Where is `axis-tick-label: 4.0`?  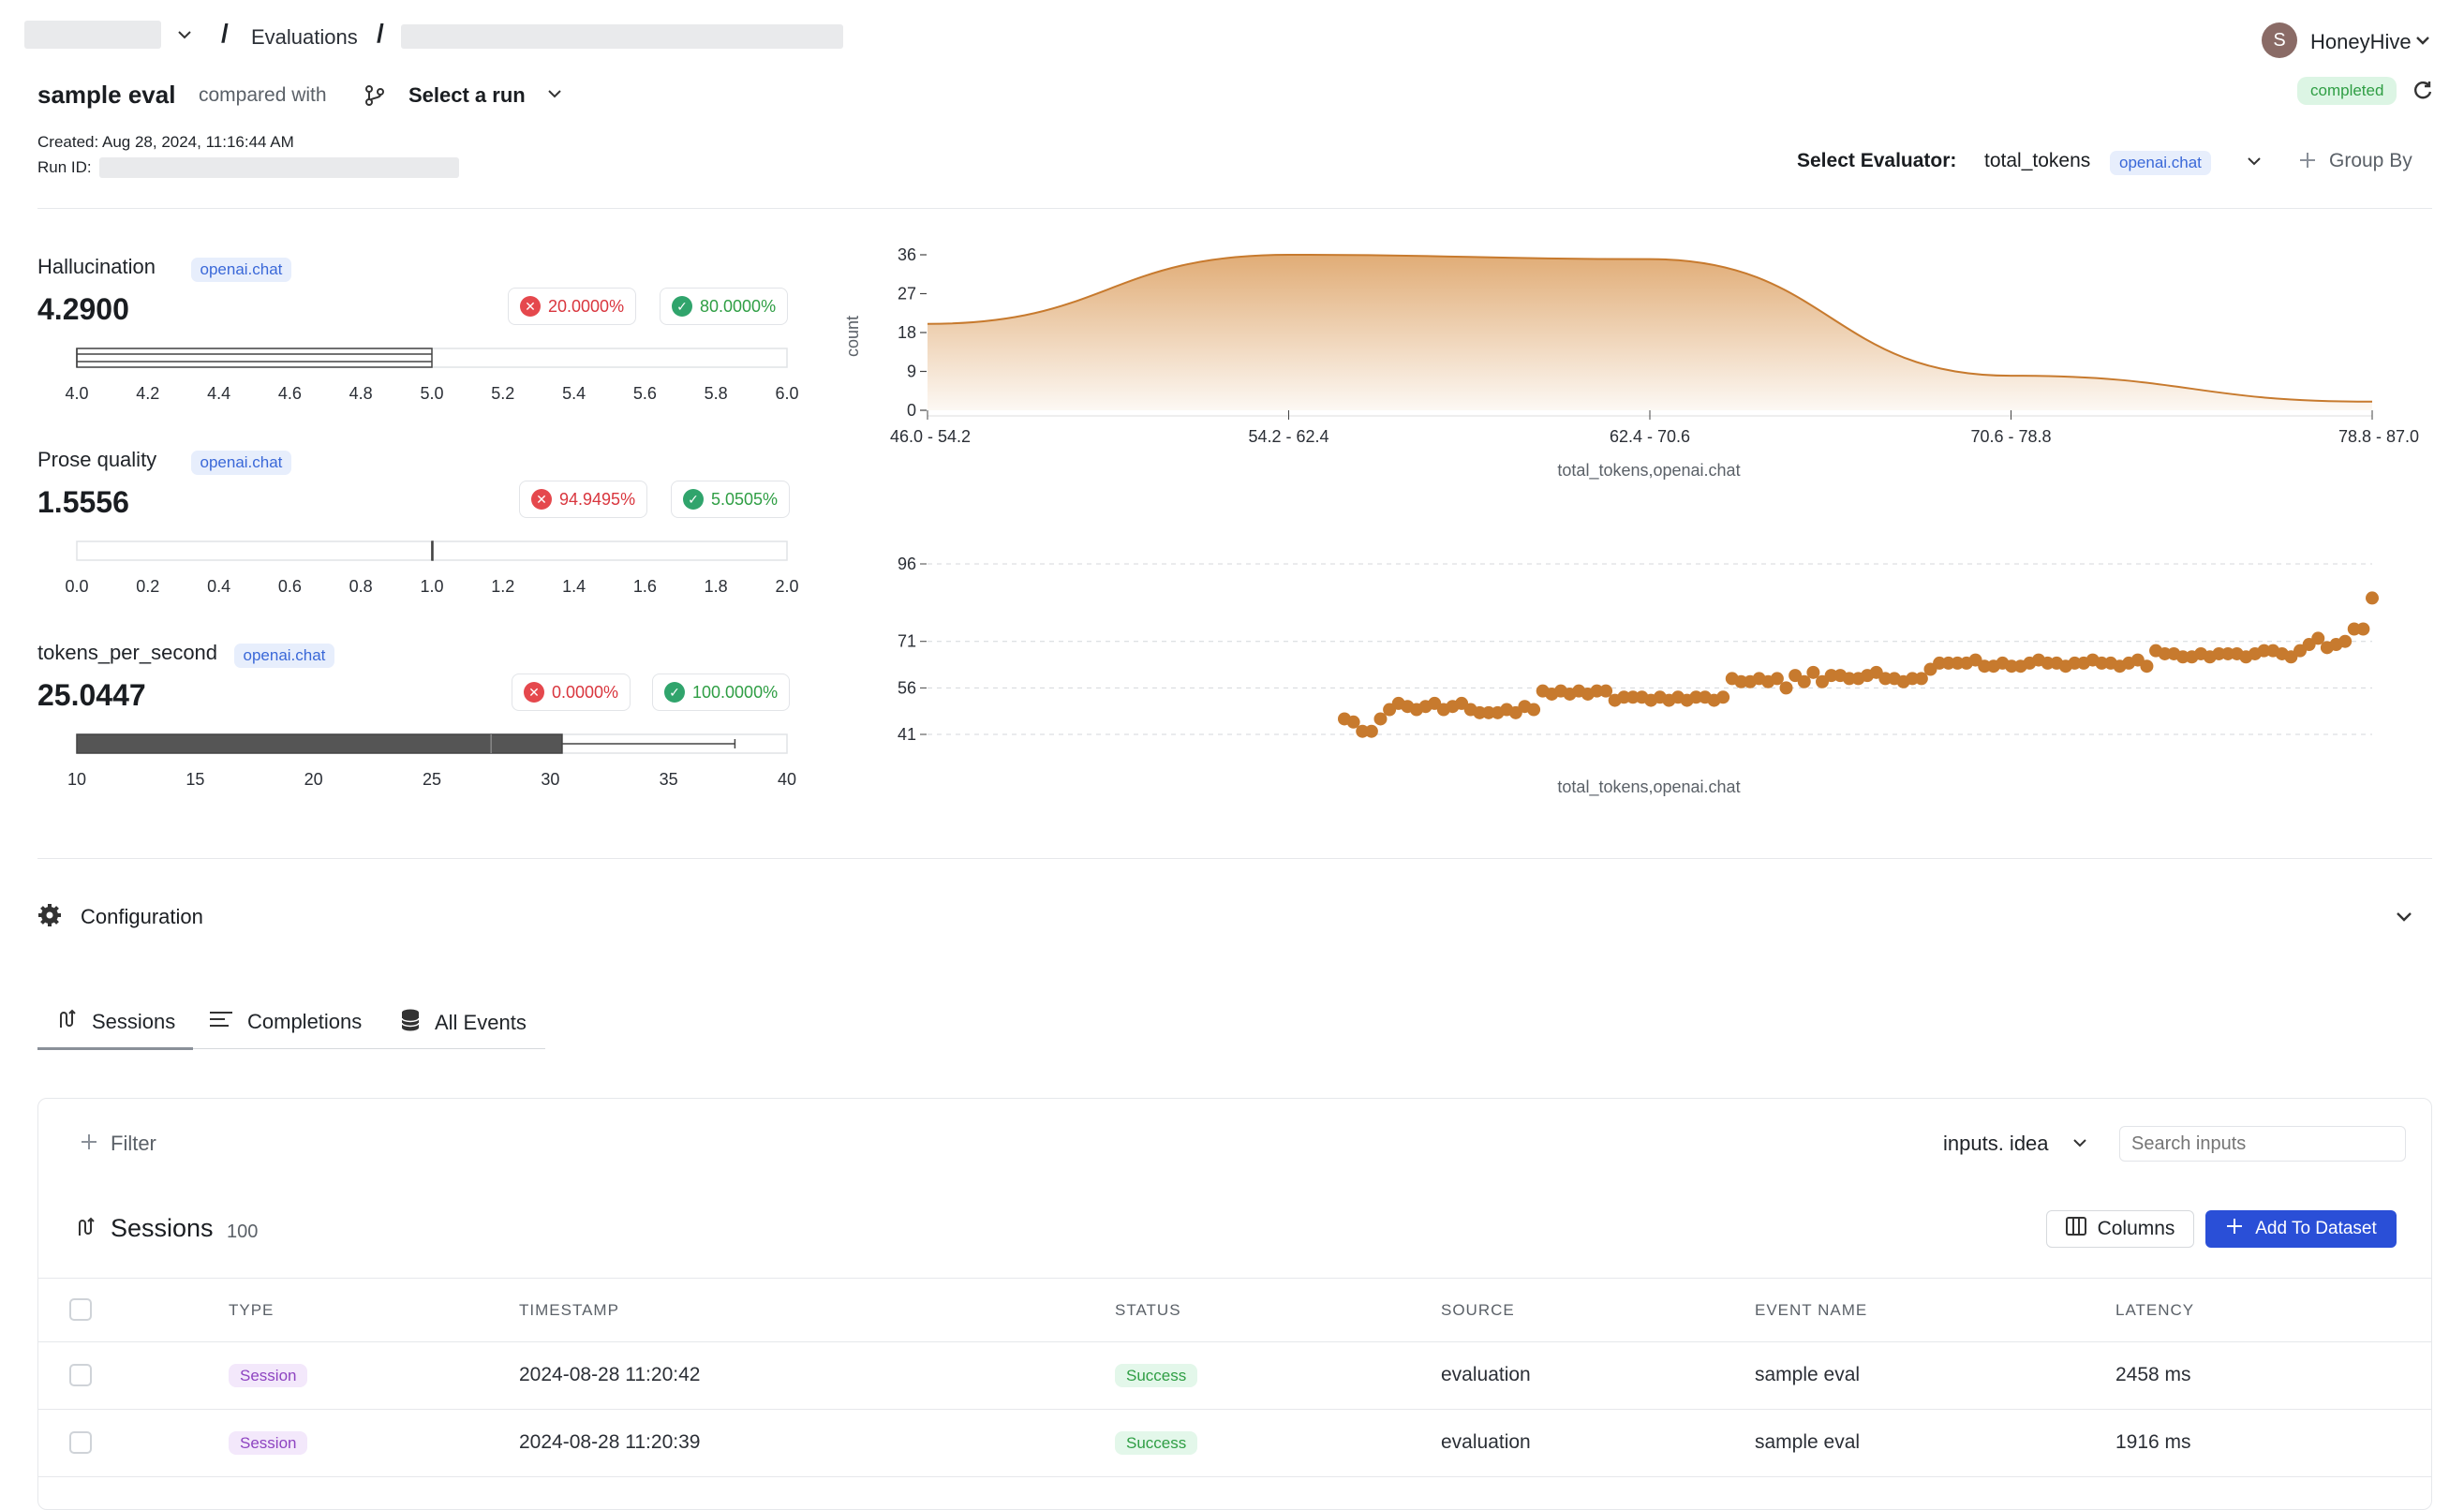
axis-tick-label: 4.0 is located at coordinates (77, 393).